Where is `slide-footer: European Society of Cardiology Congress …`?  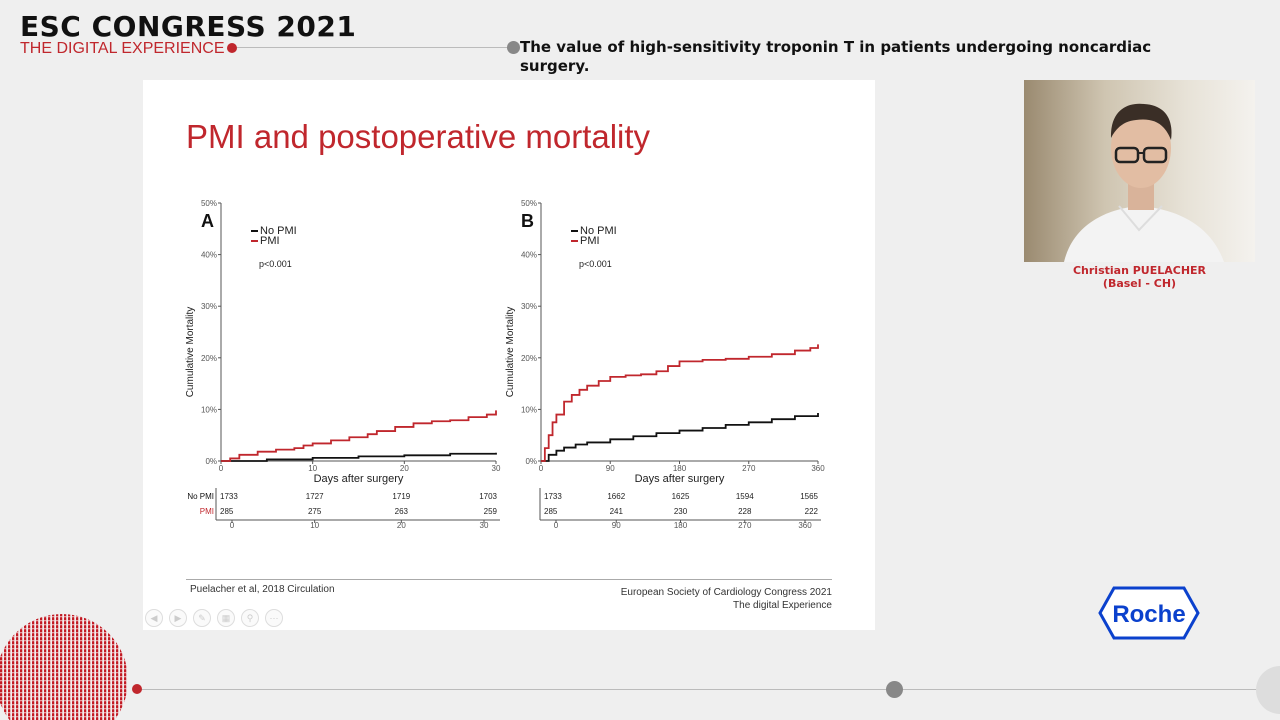 slide-footer: European Society of Cardiology Congress … is located at coordinates (726, 599).